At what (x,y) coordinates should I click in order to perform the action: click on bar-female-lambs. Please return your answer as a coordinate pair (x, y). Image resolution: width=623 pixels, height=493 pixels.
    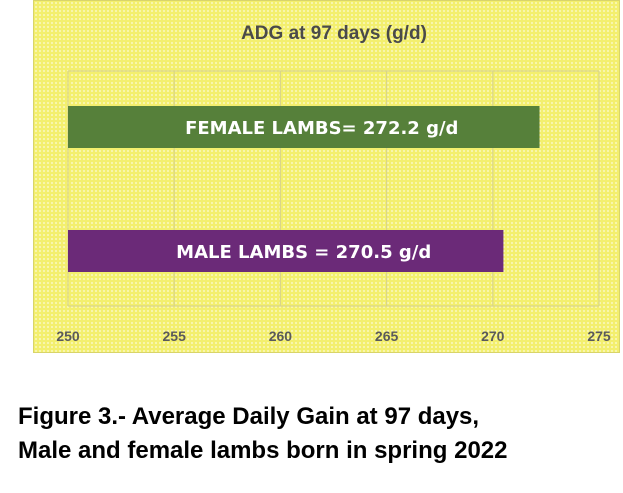
    Looking at the image, I should click on (304, 127).